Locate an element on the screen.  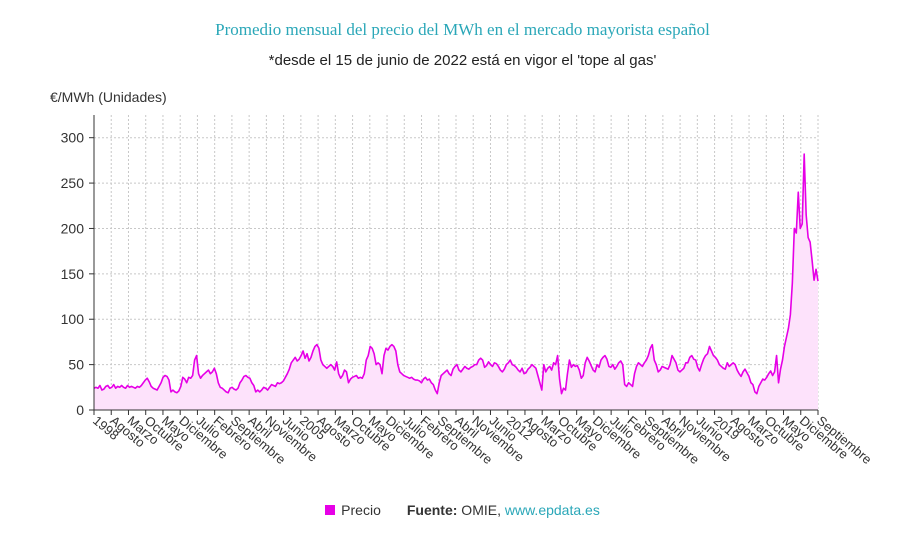
y-tick-label: 0 is located at coordinates (80, 410).